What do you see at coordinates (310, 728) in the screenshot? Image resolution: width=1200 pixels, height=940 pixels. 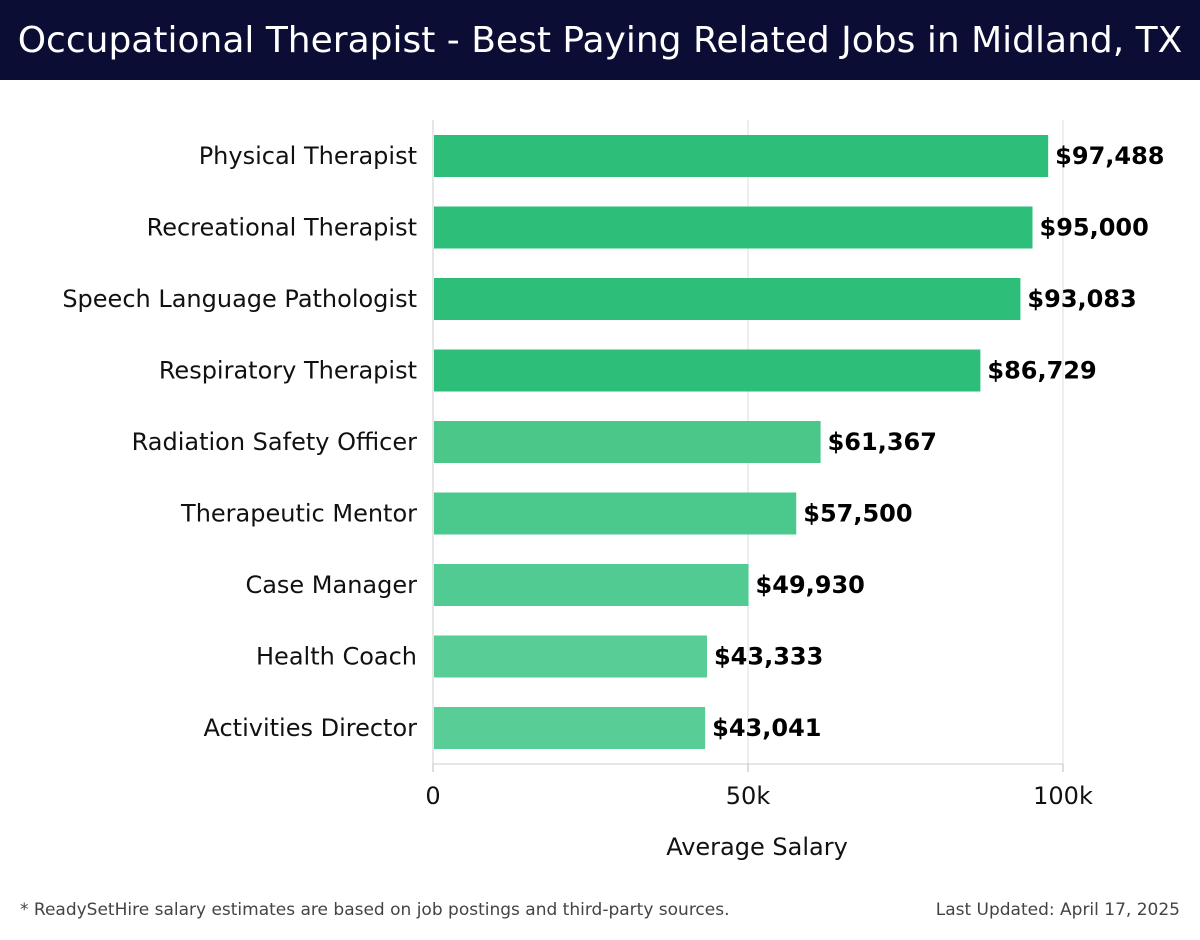 I see `category-label: Activities Director` at bounding box center [310, 728].